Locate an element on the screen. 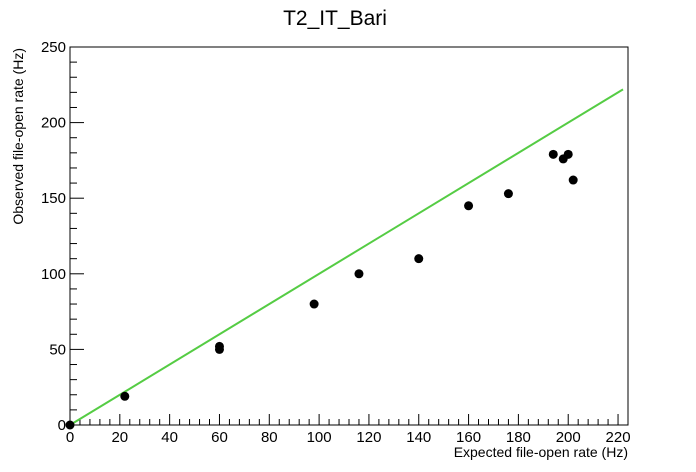 Image resolution: width=696 pixels, height=472 pixels. x-tick-label: 120 is located at coordinates (368, 437).